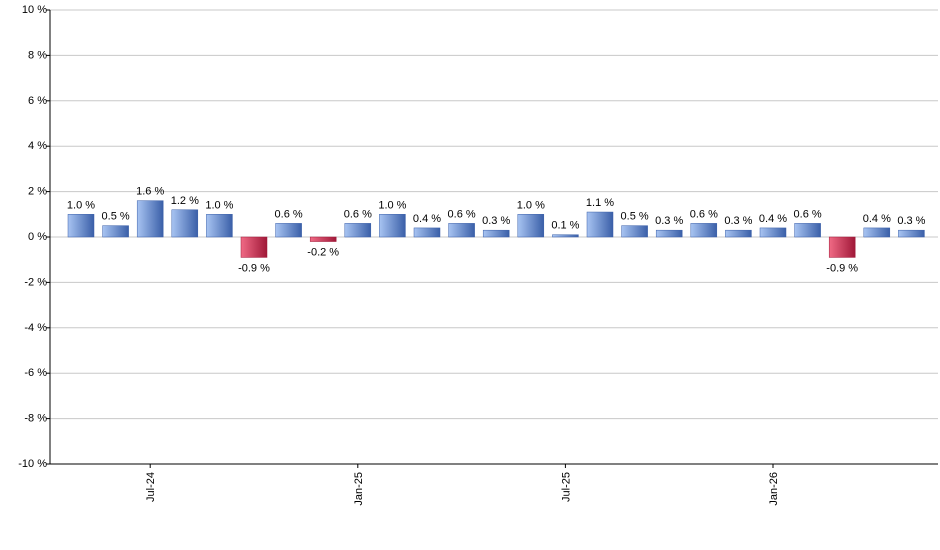 Image resolution: width=940 pixels, height=550 pixels. What do you see at coordinates (32, 464) in the screenshot?
I see `y-tick-label: -10 %` at bounding box center [32, 464].